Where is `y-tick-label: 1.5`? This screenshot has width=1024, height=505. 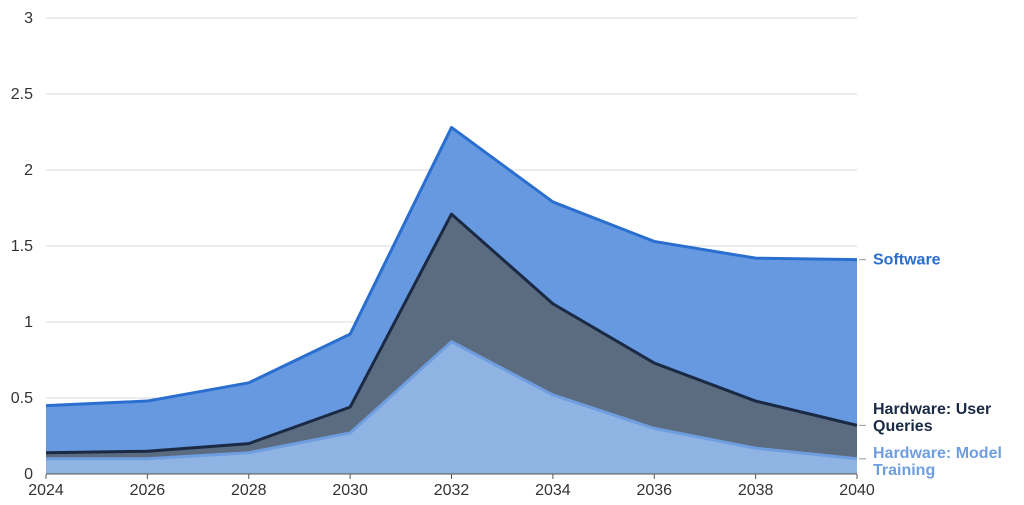
y-tick-label: 1.5 is located at coordinates (22, 246).